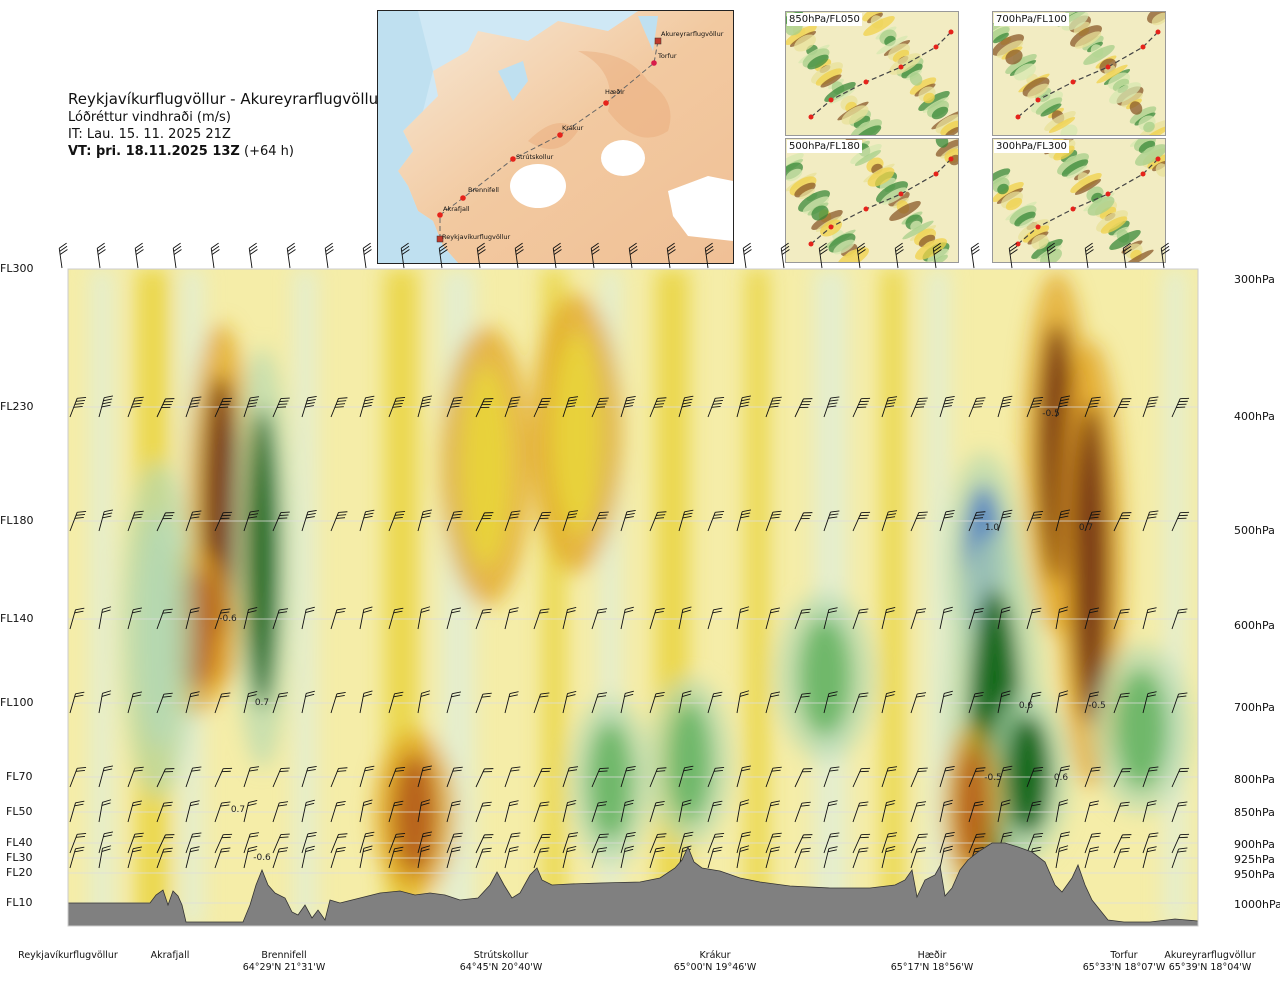  Describe the element at coordinates (1079, 73) in the screenshot. I see `thumbnail-700hpa: 700hPa/FL100` at that location.